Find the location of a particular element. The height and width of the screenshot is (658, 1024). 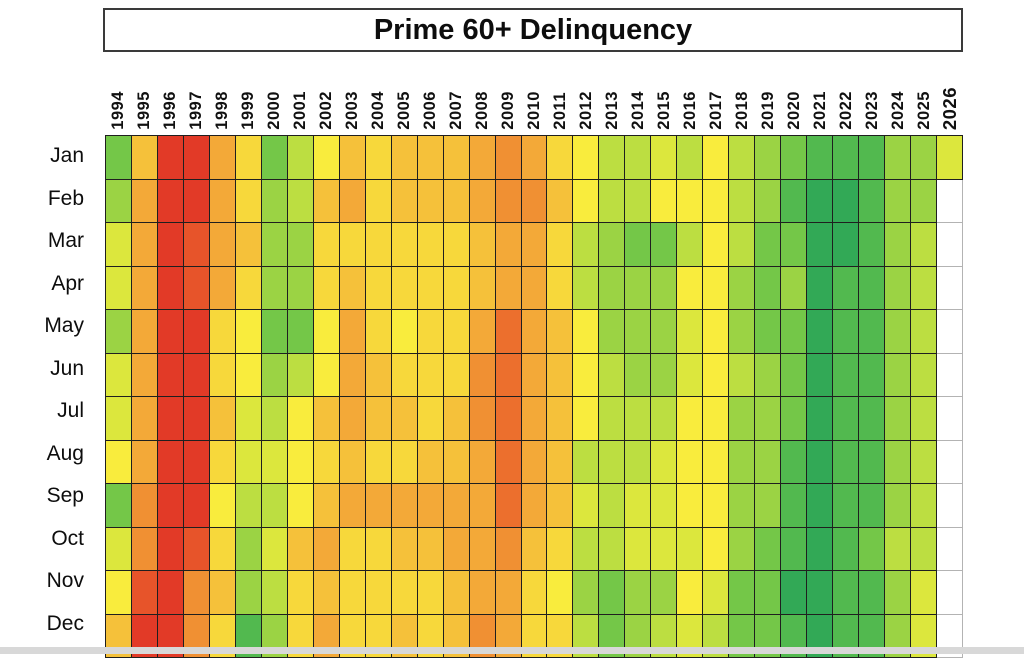

month-label: May is located at coordinates (64, 326).